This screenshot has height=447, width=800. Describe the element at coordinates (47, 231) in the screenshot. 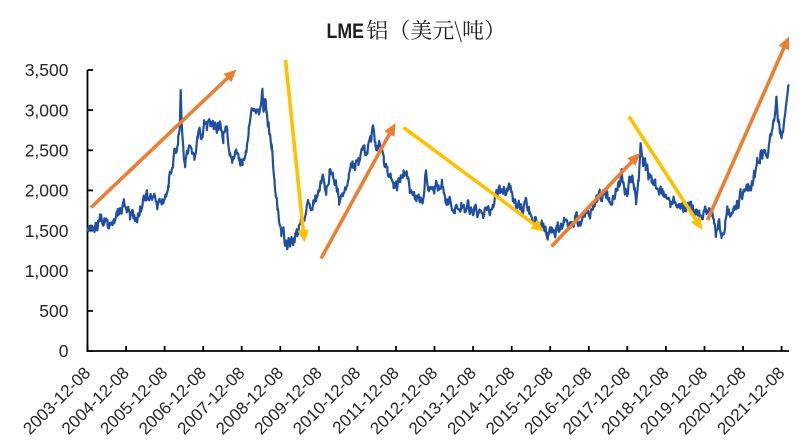

I see `svg-text: 1,500` at that location.